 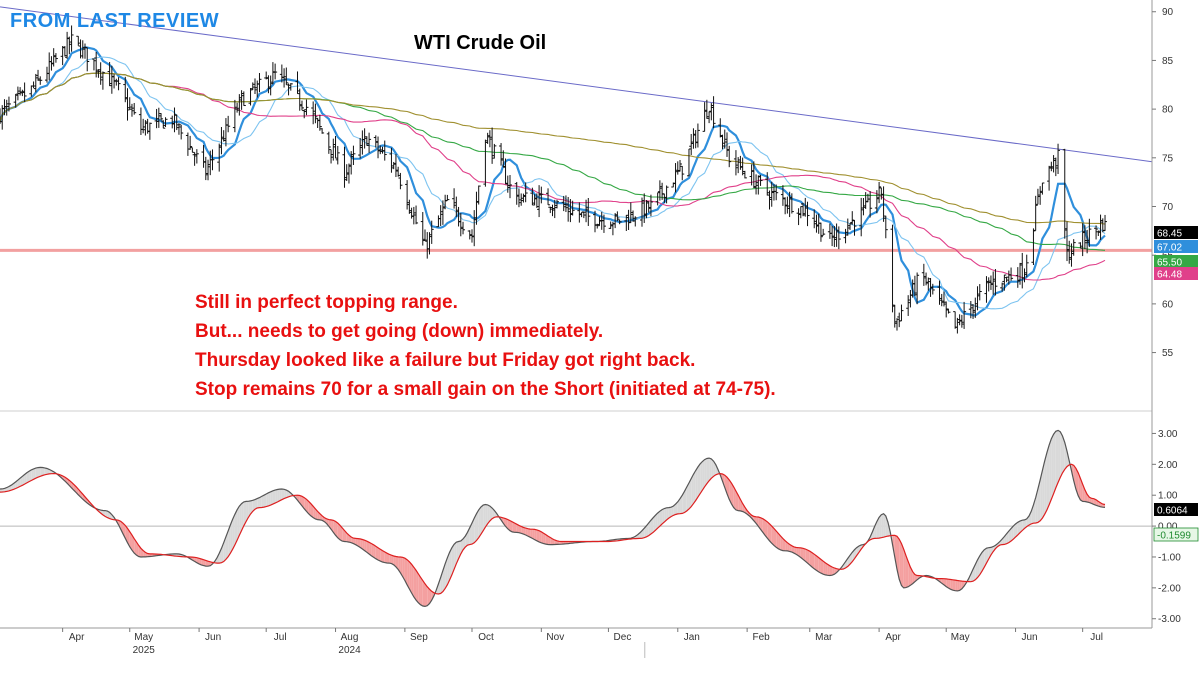 What do you see at coordinates (1169, 275) in the screenshot?
I see `price-value-text: 64.48` at bounding box center [1169, 275].